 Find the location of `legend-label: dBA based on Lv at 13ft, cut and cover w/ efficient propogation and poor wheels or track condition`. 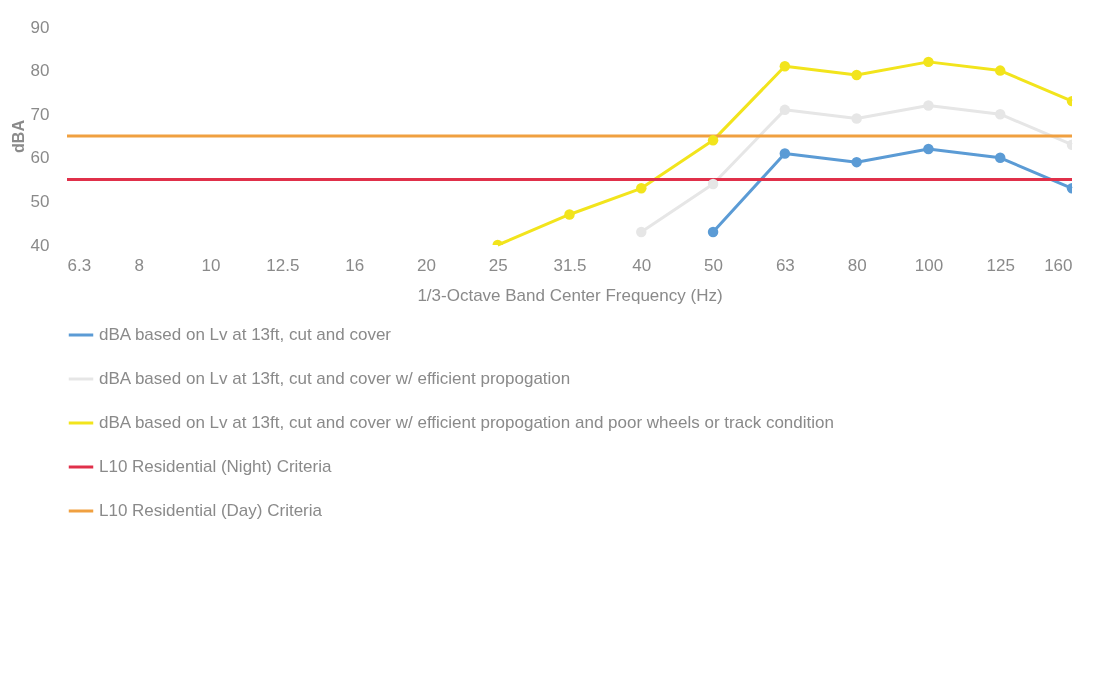

legend-label: dBA based on Lv at 13ft, cut and cover w/ efficient propogation and poor wheels or track condition is located at coordinates (466, 422).